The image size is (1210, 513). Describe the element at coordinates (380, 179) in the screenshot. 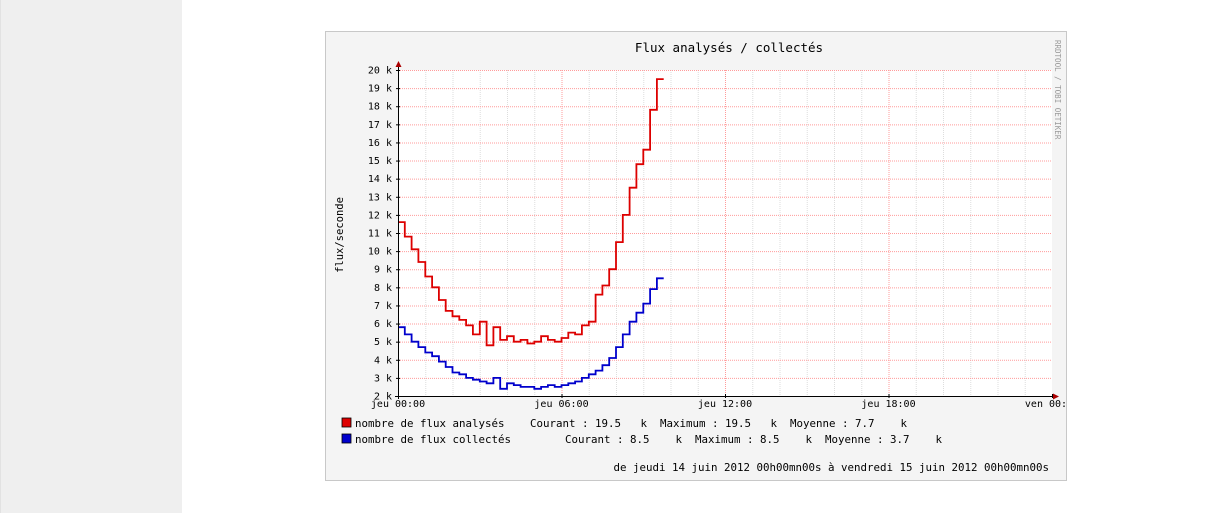

I see `y-tick-label: 14 k` at that location.